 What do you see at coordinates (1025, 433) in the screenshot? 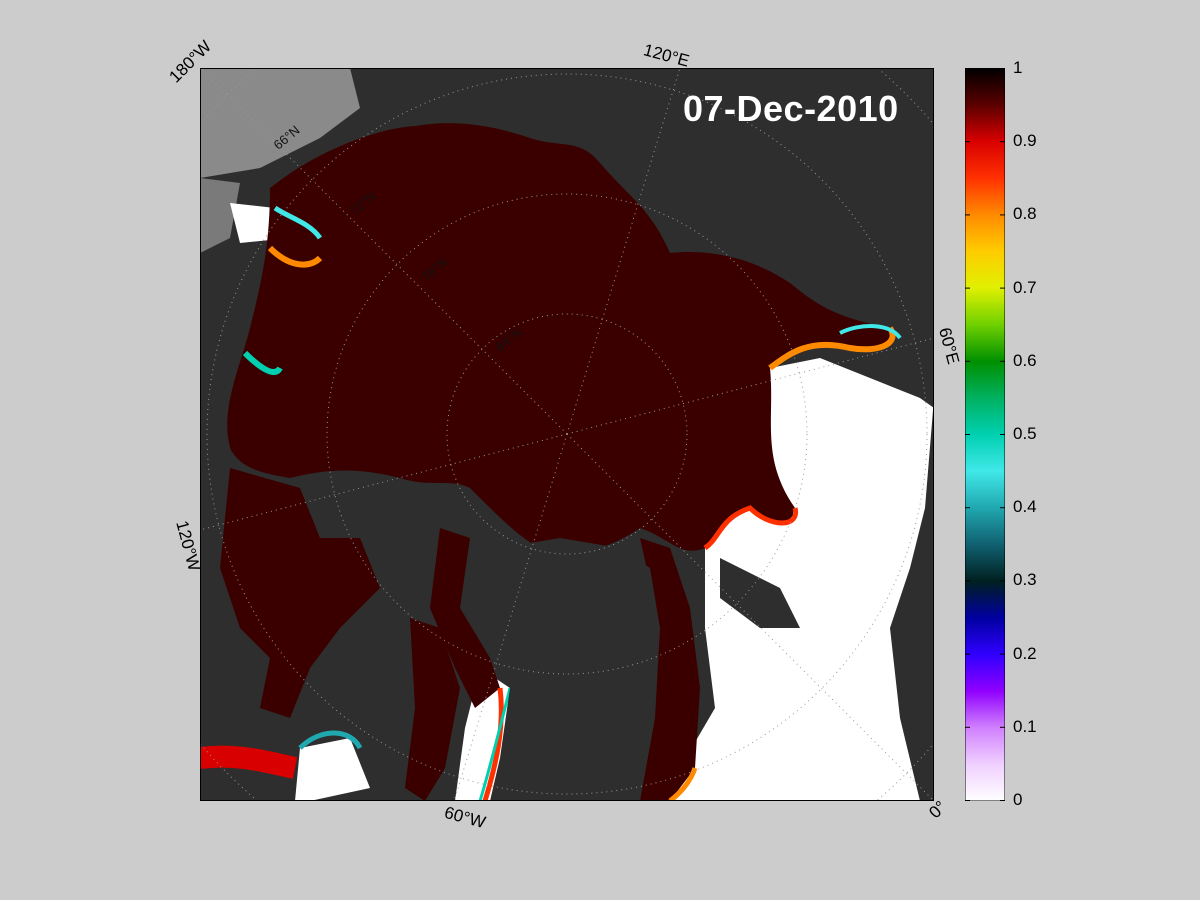
I see `colorbar-tick-label: 0.5` at bounding box center [1025, 433].